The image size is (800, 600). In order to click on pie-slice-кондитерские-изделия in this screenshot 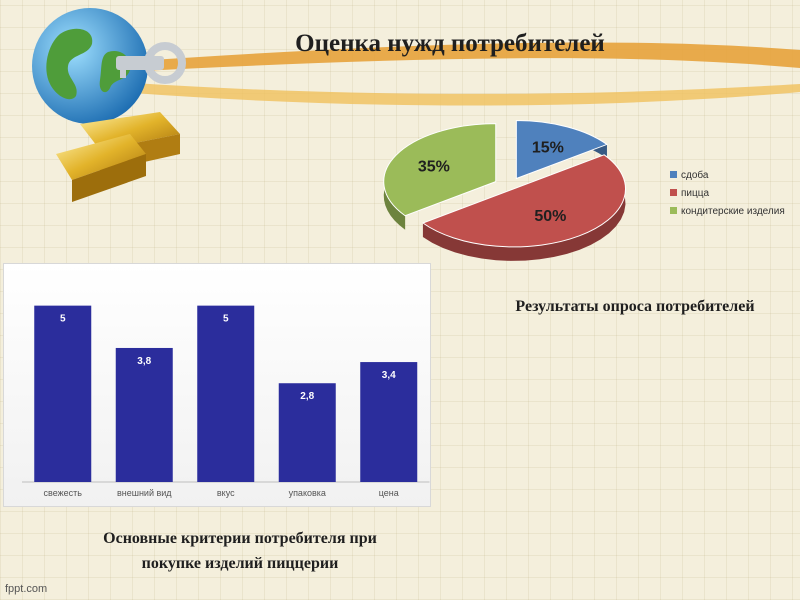, I will do `click(440, 170)`.